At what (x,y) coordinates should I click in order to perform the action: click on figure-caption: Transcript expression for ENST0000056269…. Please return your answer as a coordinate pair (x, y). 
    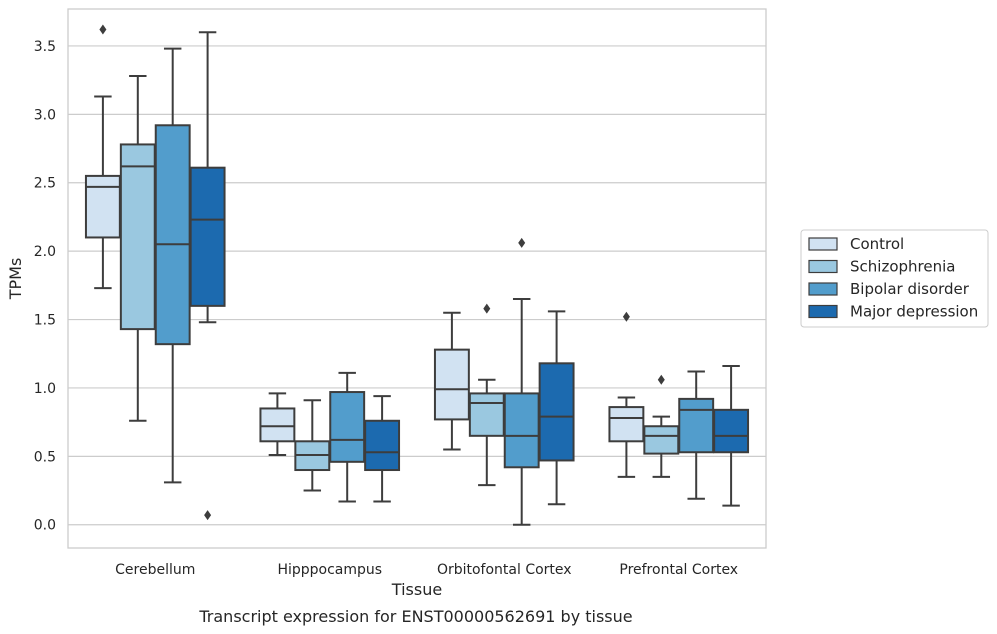
    Looking at the image, I should click on (415, 616).